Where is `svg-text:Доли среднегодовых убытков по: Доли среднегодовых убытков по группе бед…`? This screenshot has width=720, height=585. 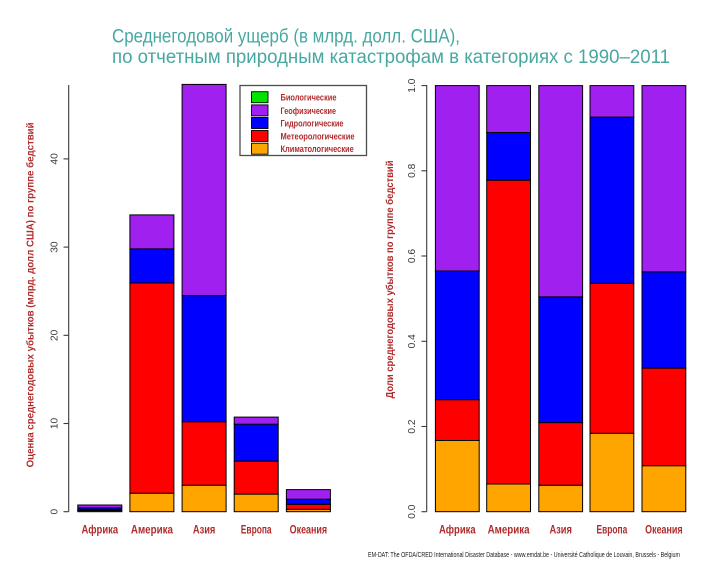 svg-text:Доли среднегодовых убытков по: Доли среднегодовых убытков по группе бед… is located at coordinates (390, 280).